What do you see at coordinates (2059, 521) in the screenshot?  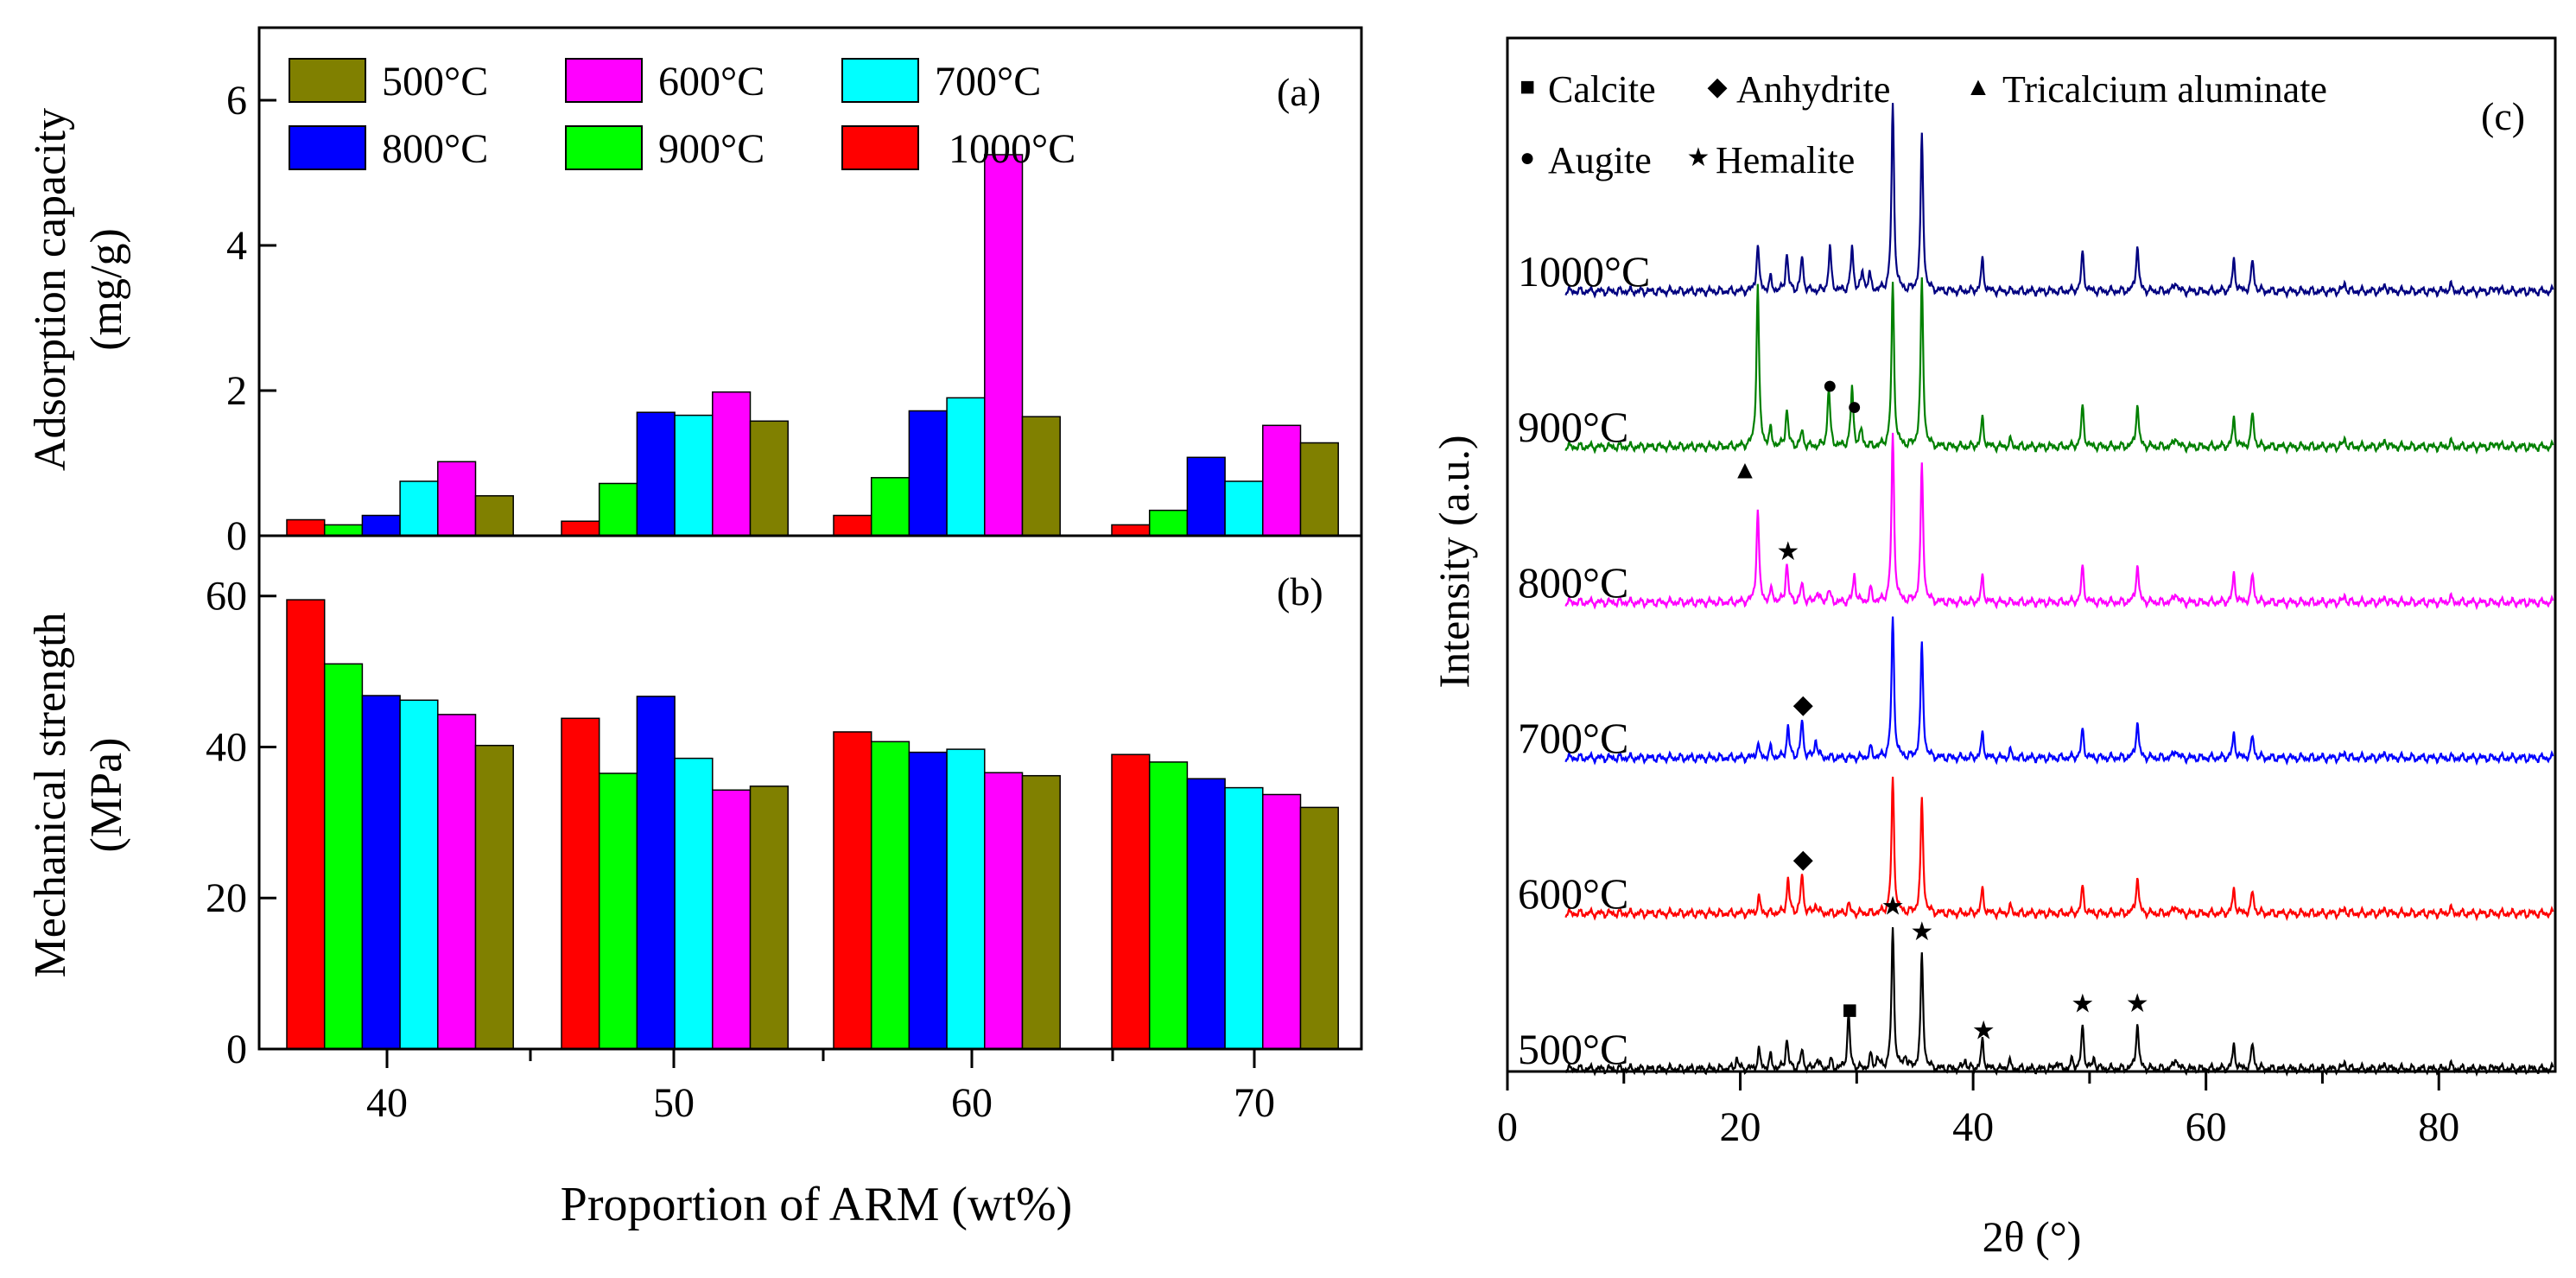 I see `xrd-pattern-800c` at bounding box center [2059, 521].